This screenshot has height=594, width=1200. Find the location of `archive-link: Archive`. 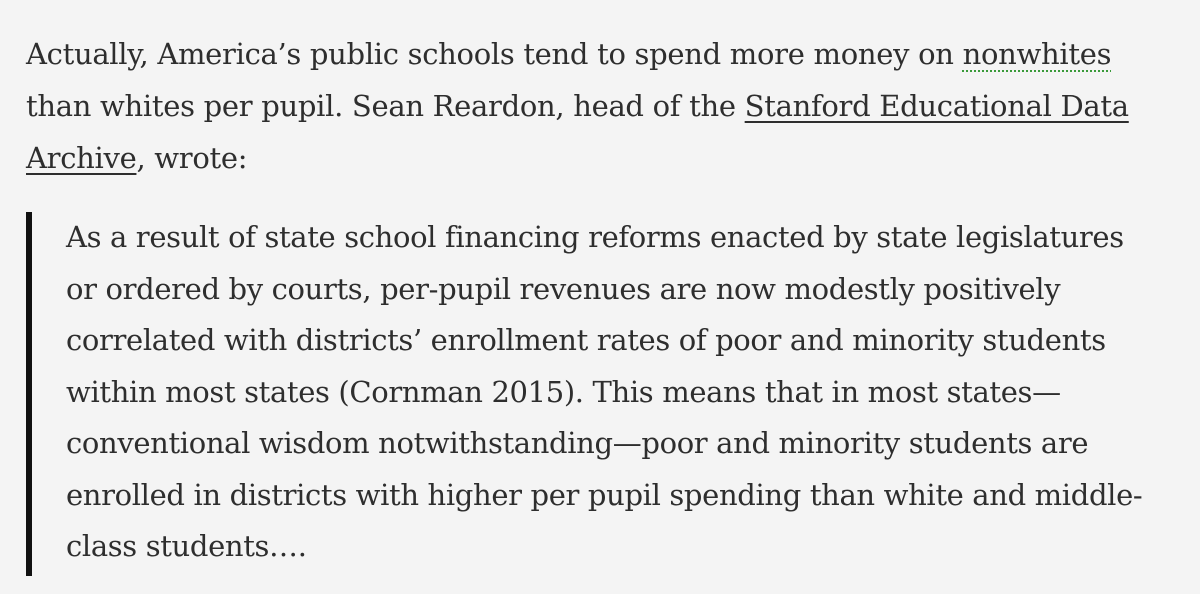

archive-link: Archive is located at coordinates (81, 158).